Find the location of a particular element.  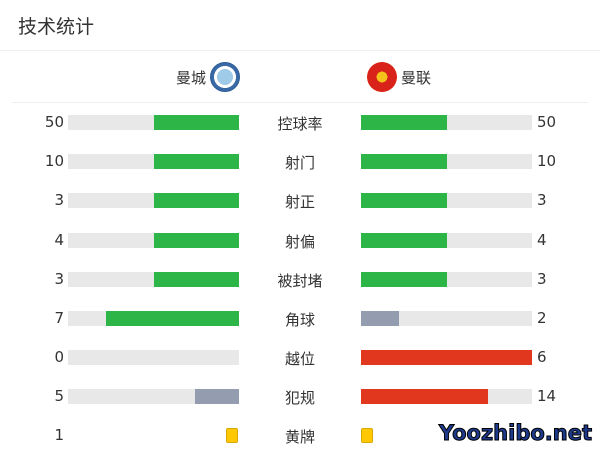

stat-row: 3 被封堵 3 is located at coordinates (300, 279).